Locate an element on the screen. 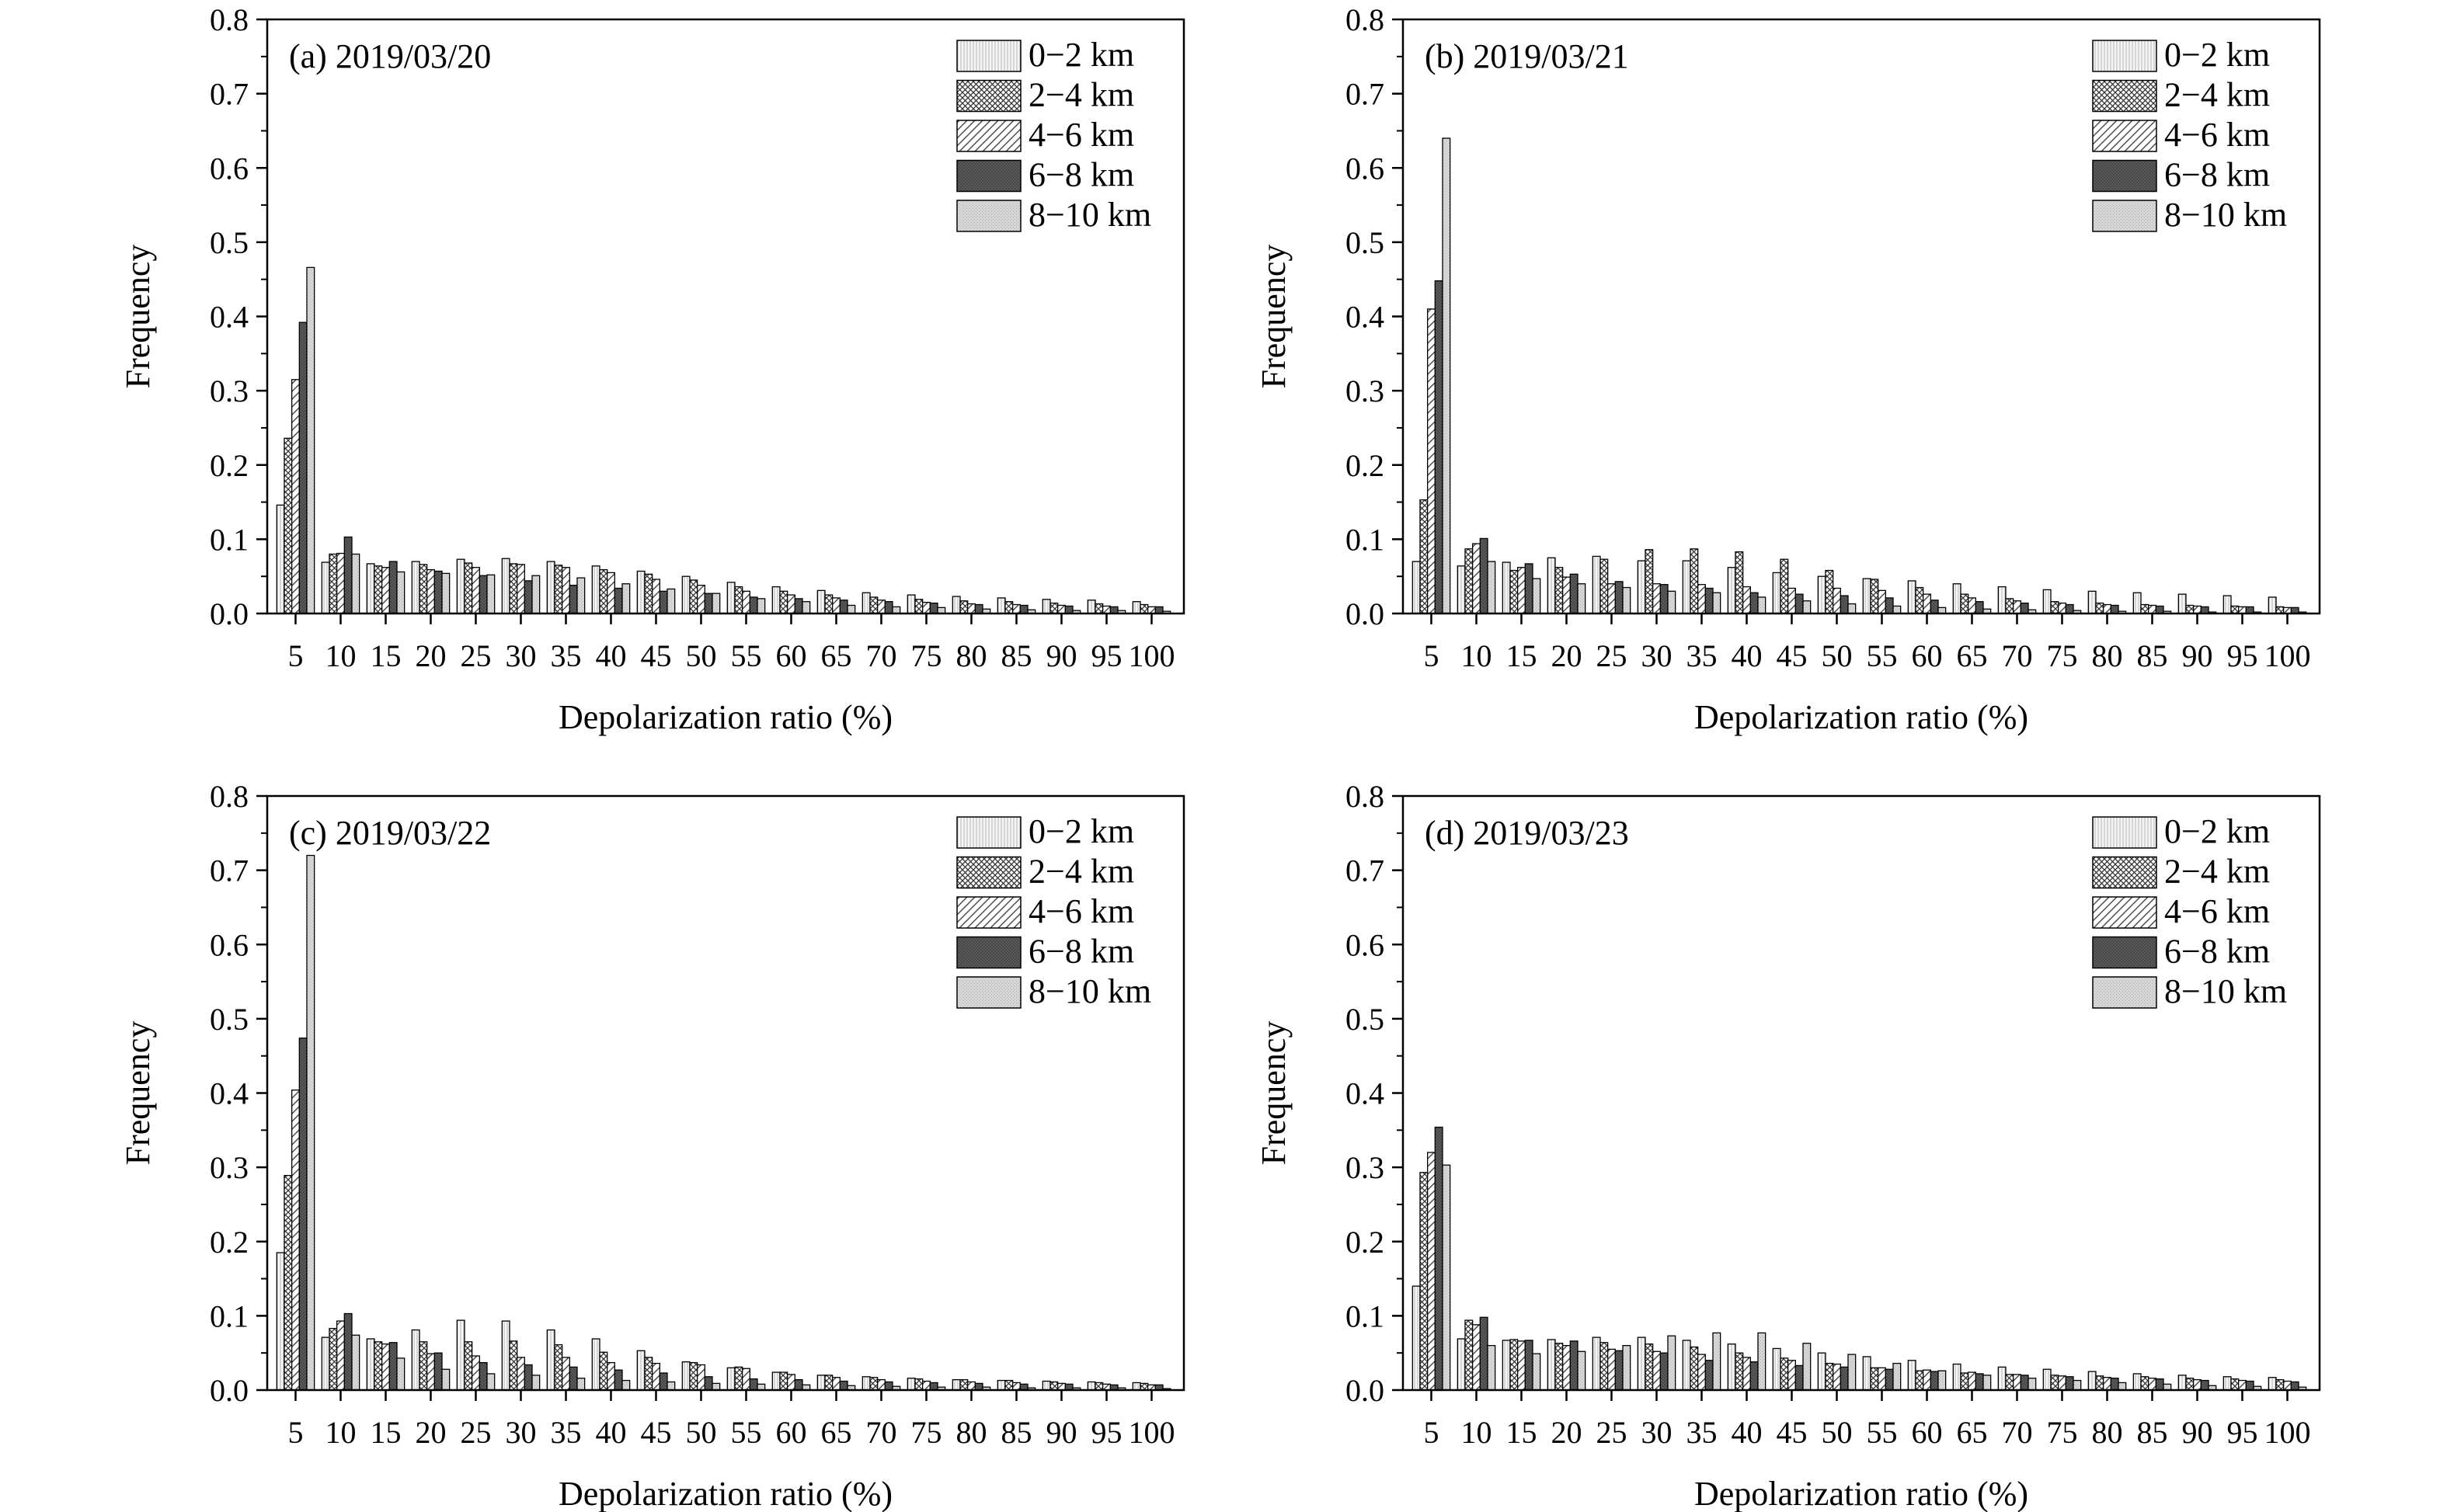 The width and height of the screenshot is (2447, 1512). x-tick-label: 45 is located at coordinates (1792, 1432).